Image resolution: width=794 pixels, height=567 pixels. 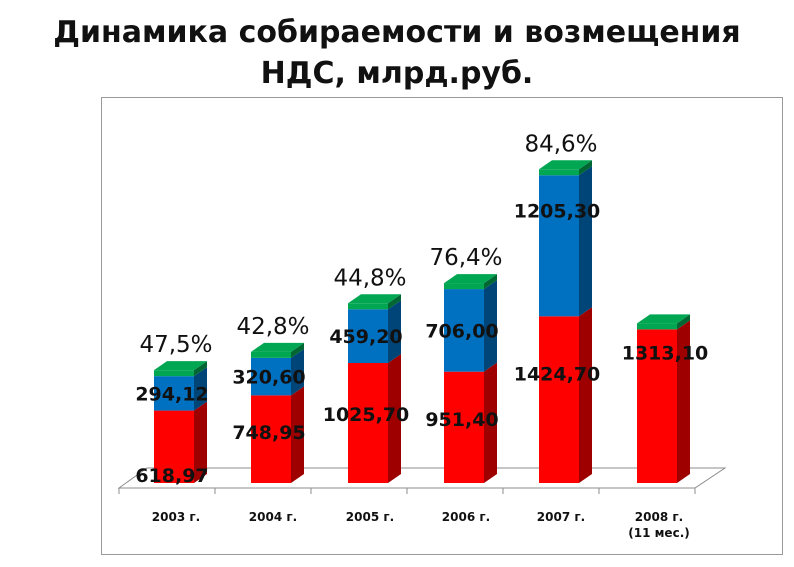 What do you see at coordinates (663, 319) in the screenshot?
I see `bar-cap-5-top` at bounding box center [663, 319].